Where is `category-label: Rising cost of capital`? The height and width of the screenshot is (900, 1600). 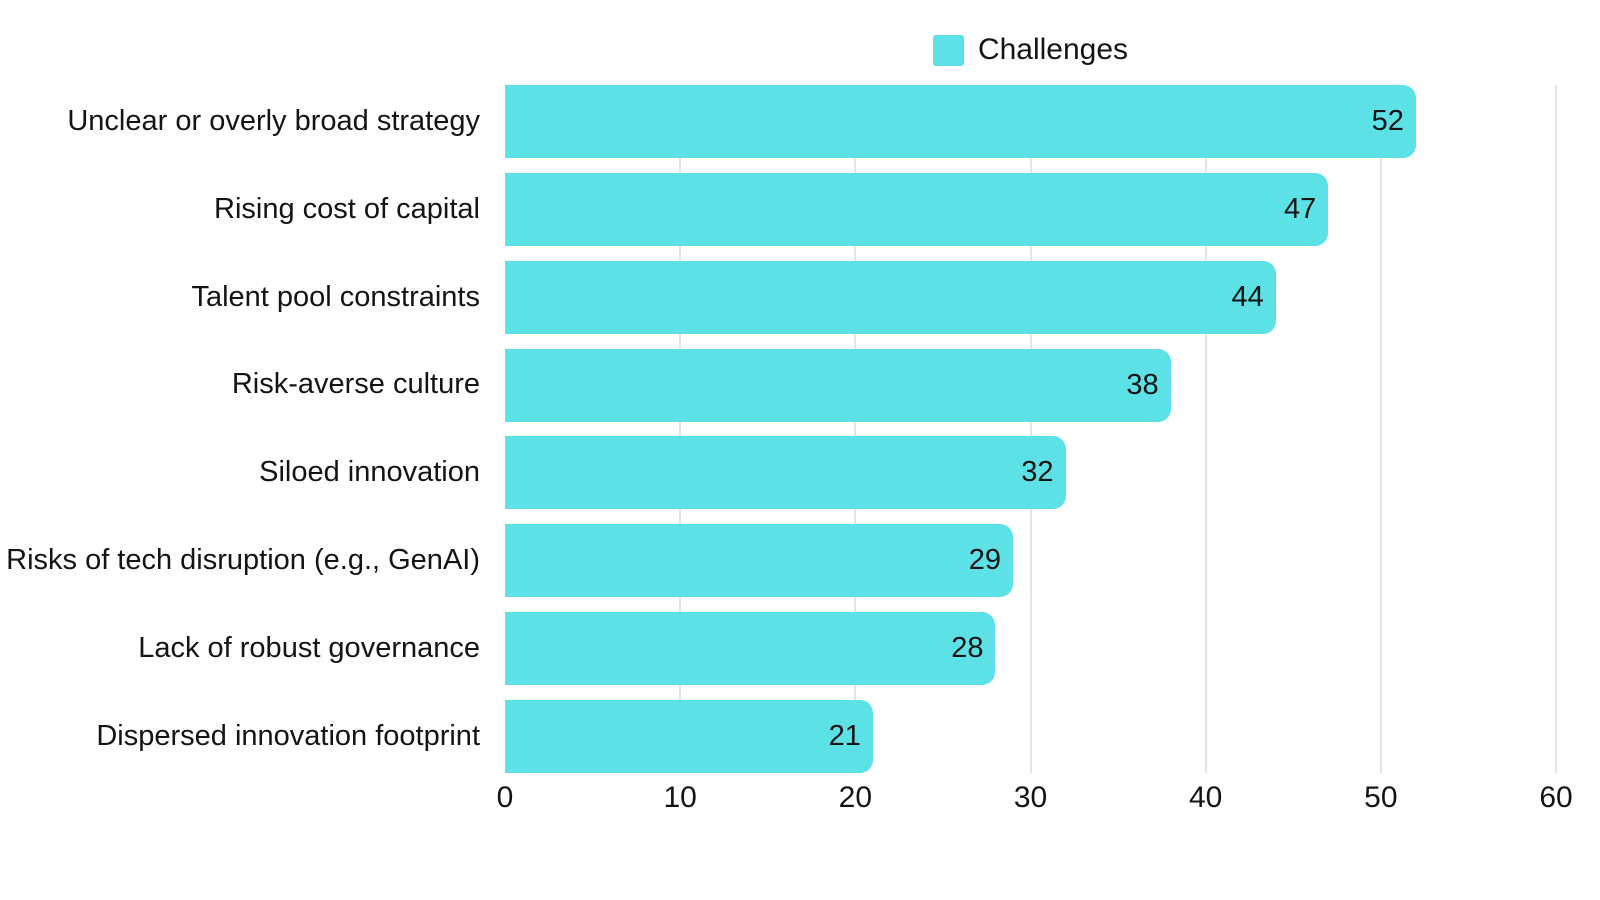
category-label: Rising cost of capital is located at coordinates (347, 208).